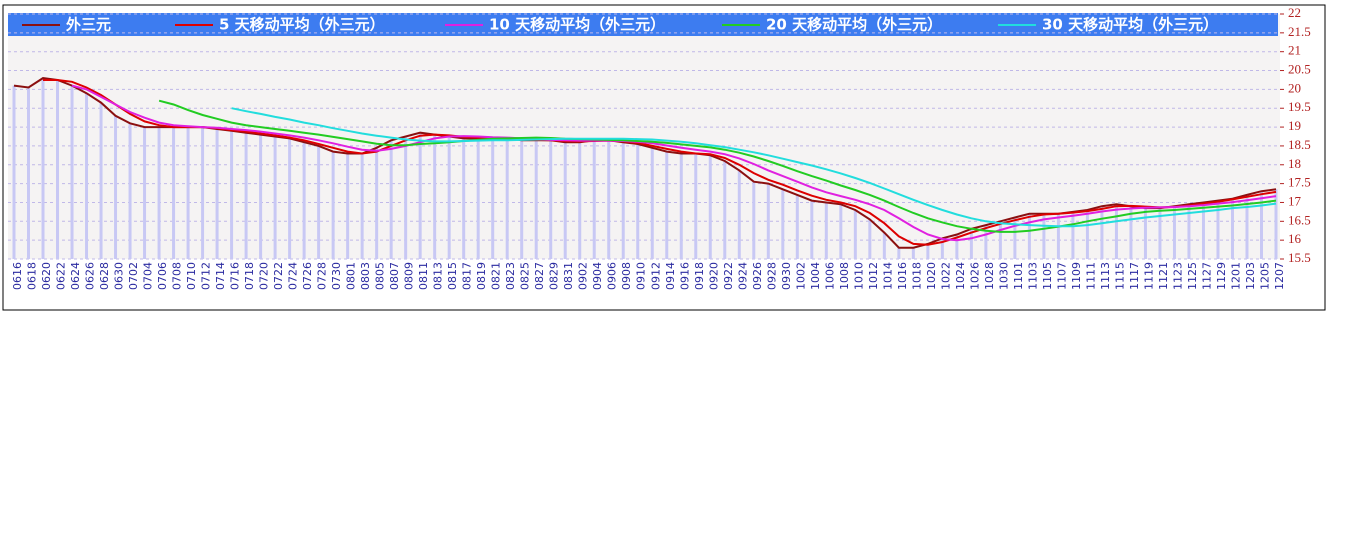 The height and width of the screenshot is (541, 1348). I want to click on x-tick-label: 1028, so click(989, 276).